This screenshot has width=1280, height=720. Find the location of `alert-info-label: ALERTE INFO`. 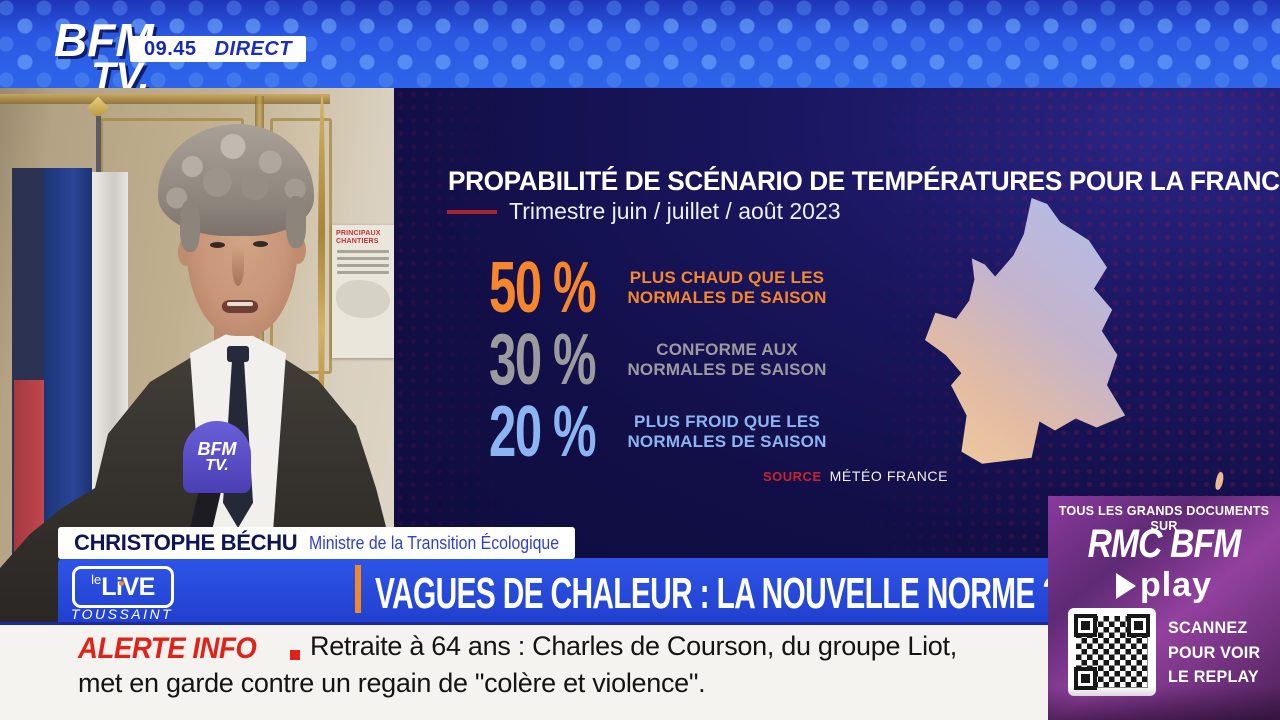

alert-info-label: ALERTE INFO is located at coordinates (167, 648).